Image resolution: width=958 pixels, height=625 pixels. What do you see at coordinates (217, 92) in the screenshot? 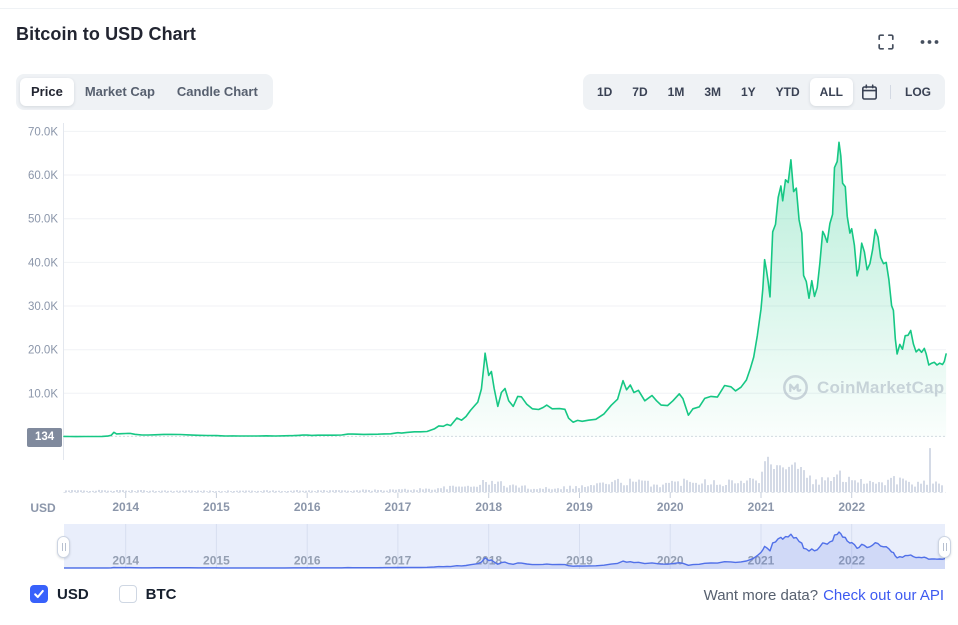
I see `tab-candle-chart: Candle Chart` at bounding box center [217, 92].